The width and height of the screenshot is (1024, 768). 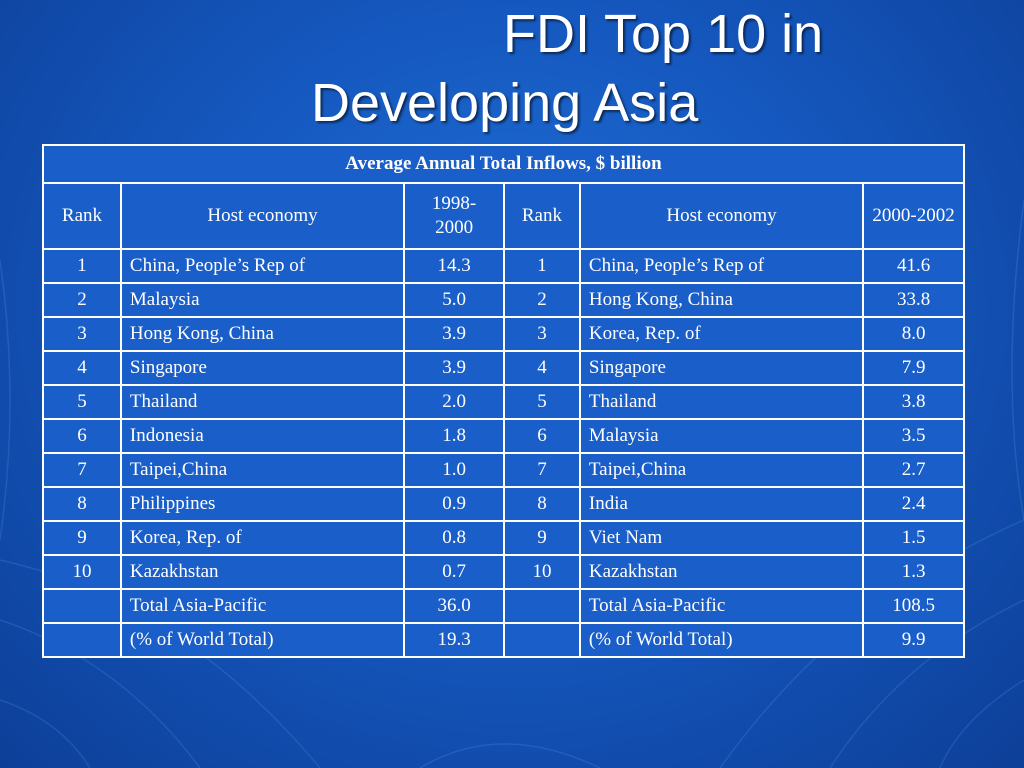 I want to click on header-economy-b: Host economy, so click(x=721, y=216).